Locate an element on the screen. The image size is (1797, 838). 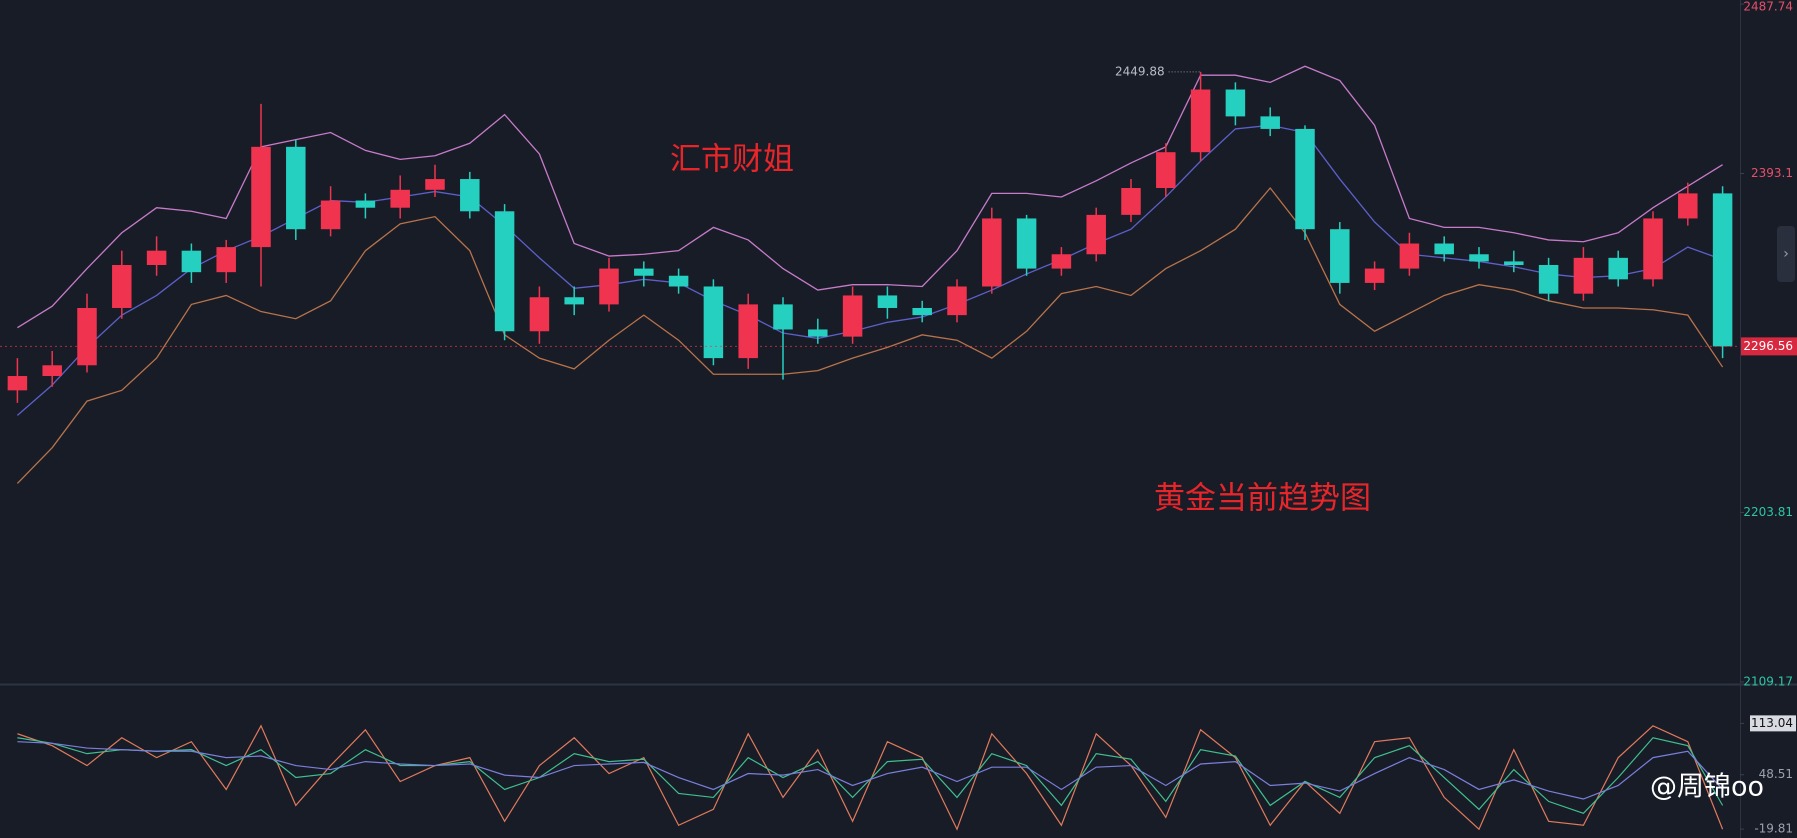
y-tick-label: 2109.17 is located at coordinates (1768, 681).